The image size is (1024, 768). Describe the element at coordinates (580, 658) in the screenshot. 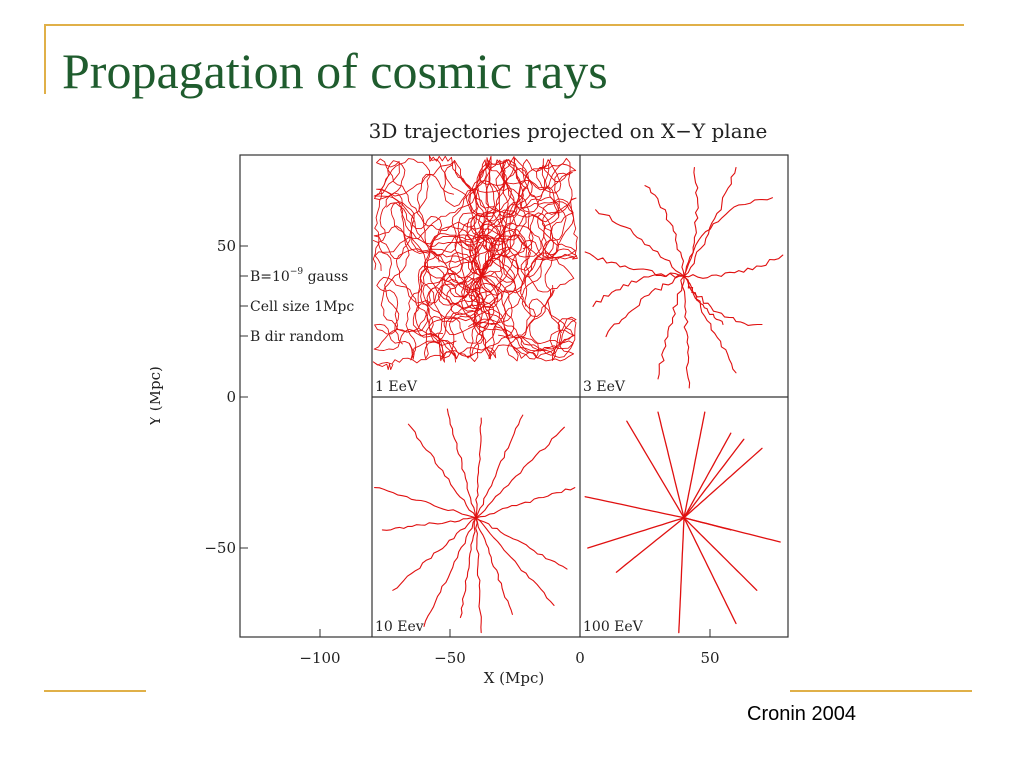

I see `x-tick-label: 0` at that location.